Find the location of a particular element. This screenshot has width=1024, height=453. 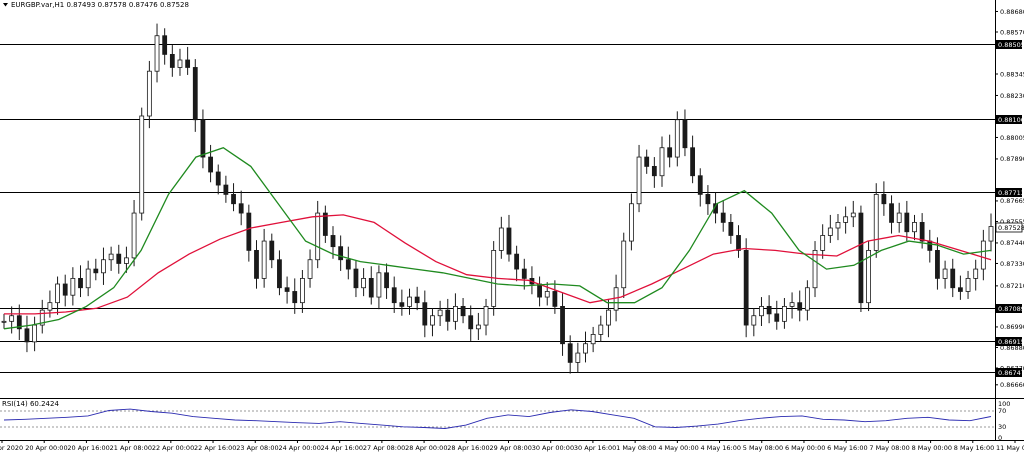

level-tag: 0.88106 is located at coordinates (1011, 120).